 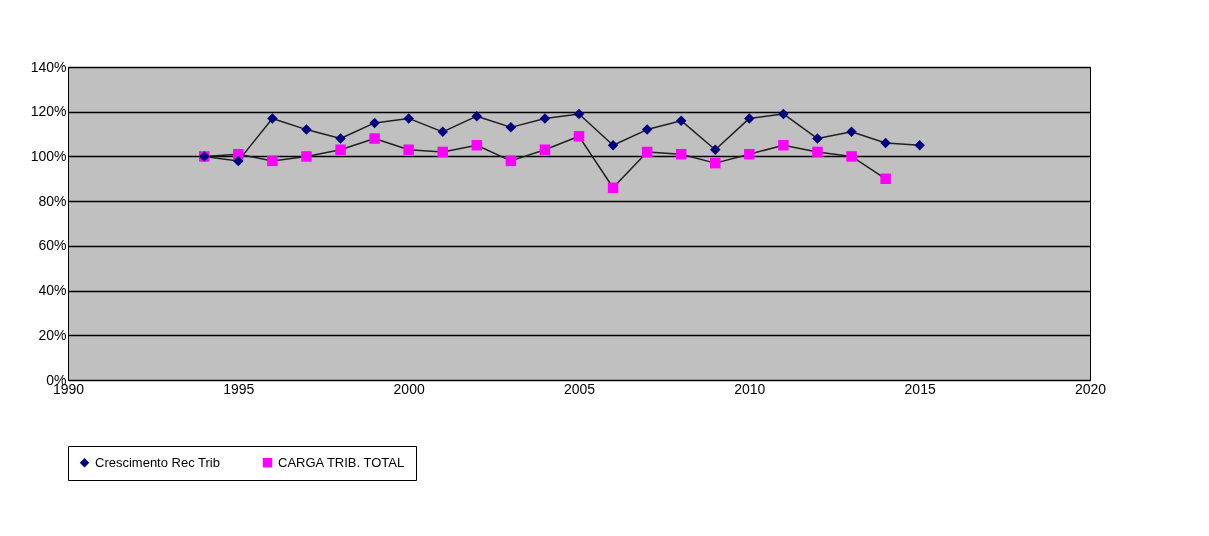 What do you see at coordinates (52, 290) in the screenshot?
I see `y-tick-label: 40%` at bounding box center [52, 290].